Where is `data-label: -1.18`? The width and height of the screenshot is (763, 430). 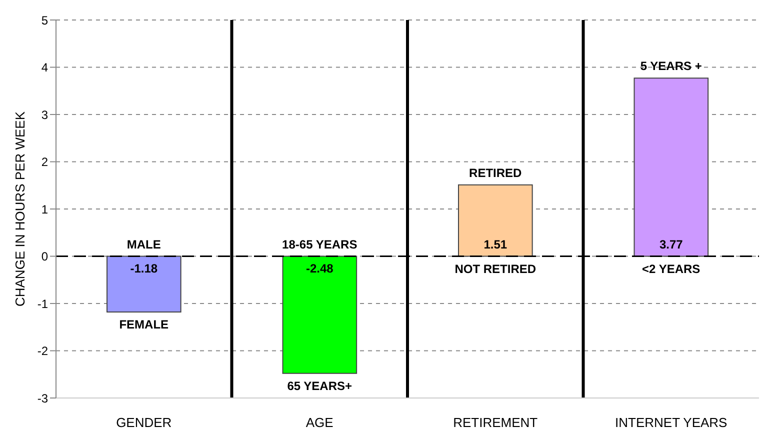
data-label: -1.18 is located at coordinates (144, 268).